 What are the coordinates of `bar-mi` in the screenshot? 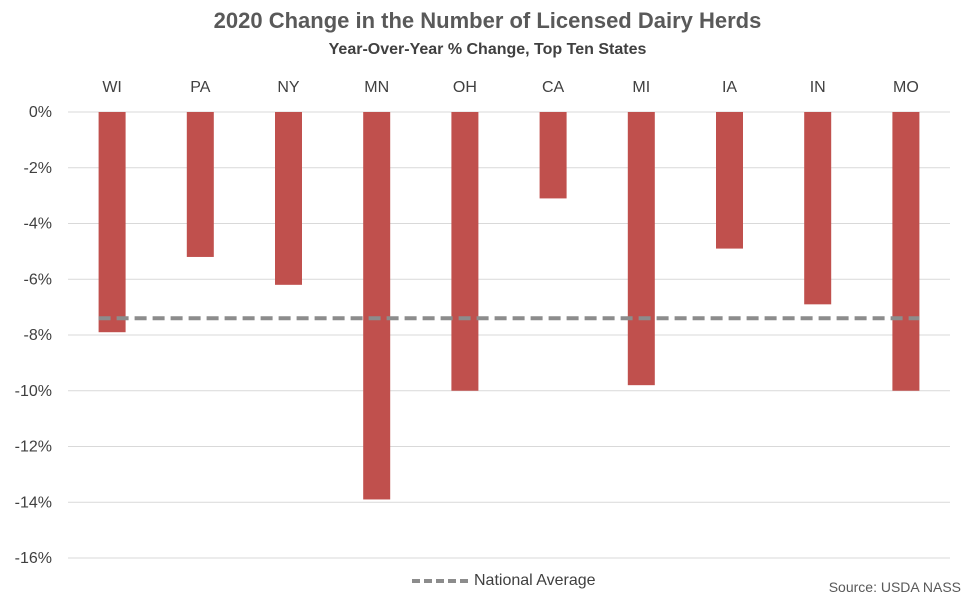 It's located at (641, 249).